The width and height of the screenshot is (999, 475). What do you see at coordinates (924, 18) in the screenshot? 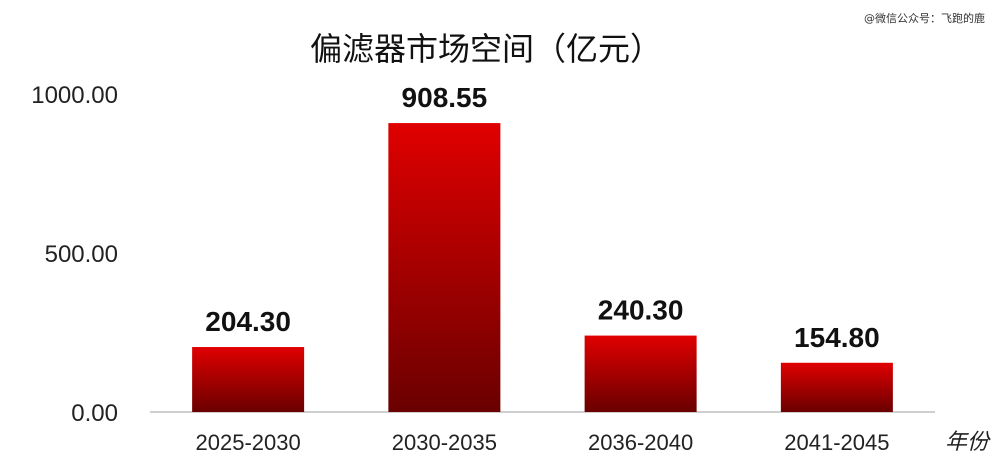
I see `watermark: @微信公众号：飞跑的鹿` at bounding box center [924, 18].